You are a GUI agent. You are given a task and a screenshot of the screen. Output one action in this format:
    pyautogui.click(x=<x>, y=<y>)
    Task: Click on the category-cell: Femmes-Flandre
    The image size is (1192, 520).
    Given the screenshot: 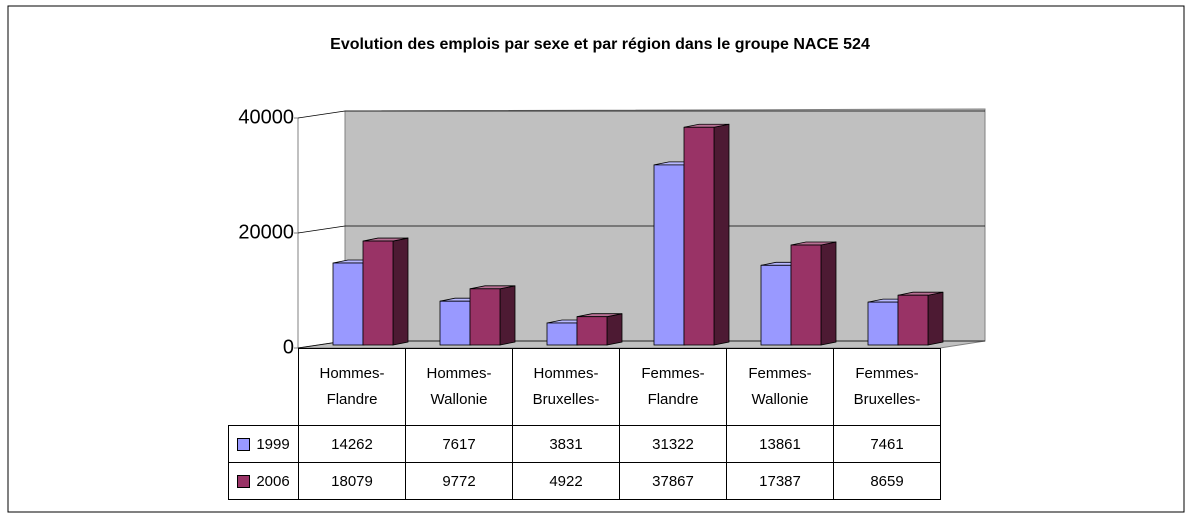 What is the action you would take?
    pyautogui.click(x=673, y=387)
    